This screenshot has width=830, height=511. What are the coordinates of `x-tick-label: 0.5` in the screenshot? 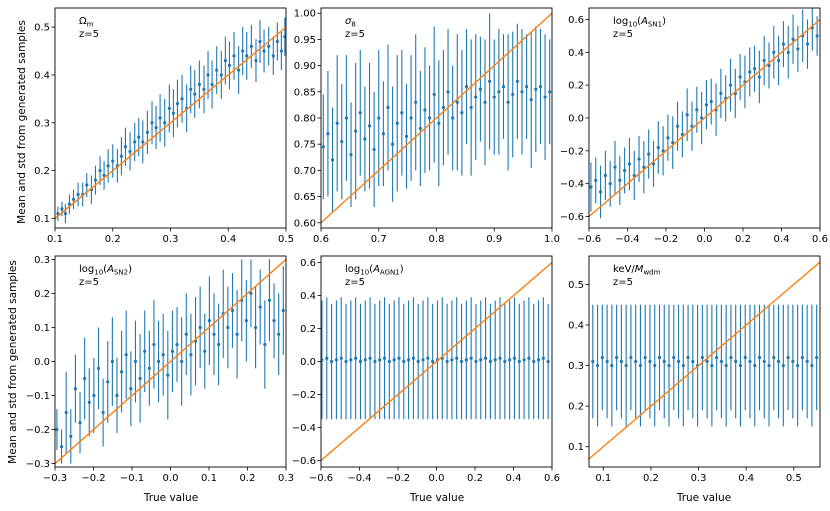 It's located at (286, 239).